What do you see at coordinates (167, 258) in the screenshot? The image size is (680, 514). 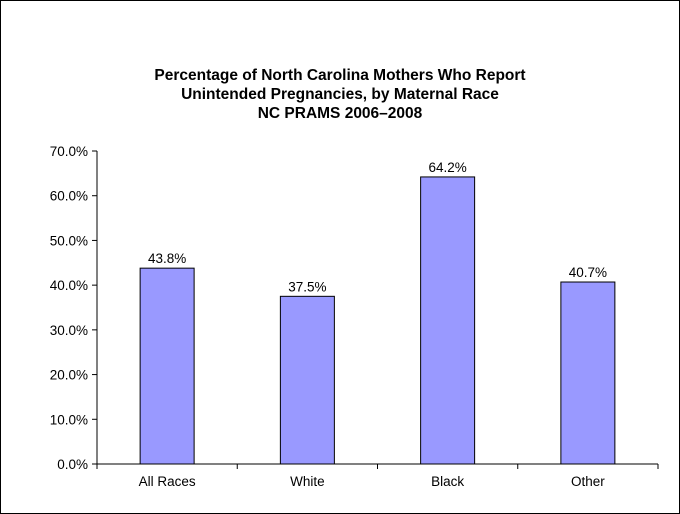 I see `data-label: 43.8%` at bounding box center [167, 258].